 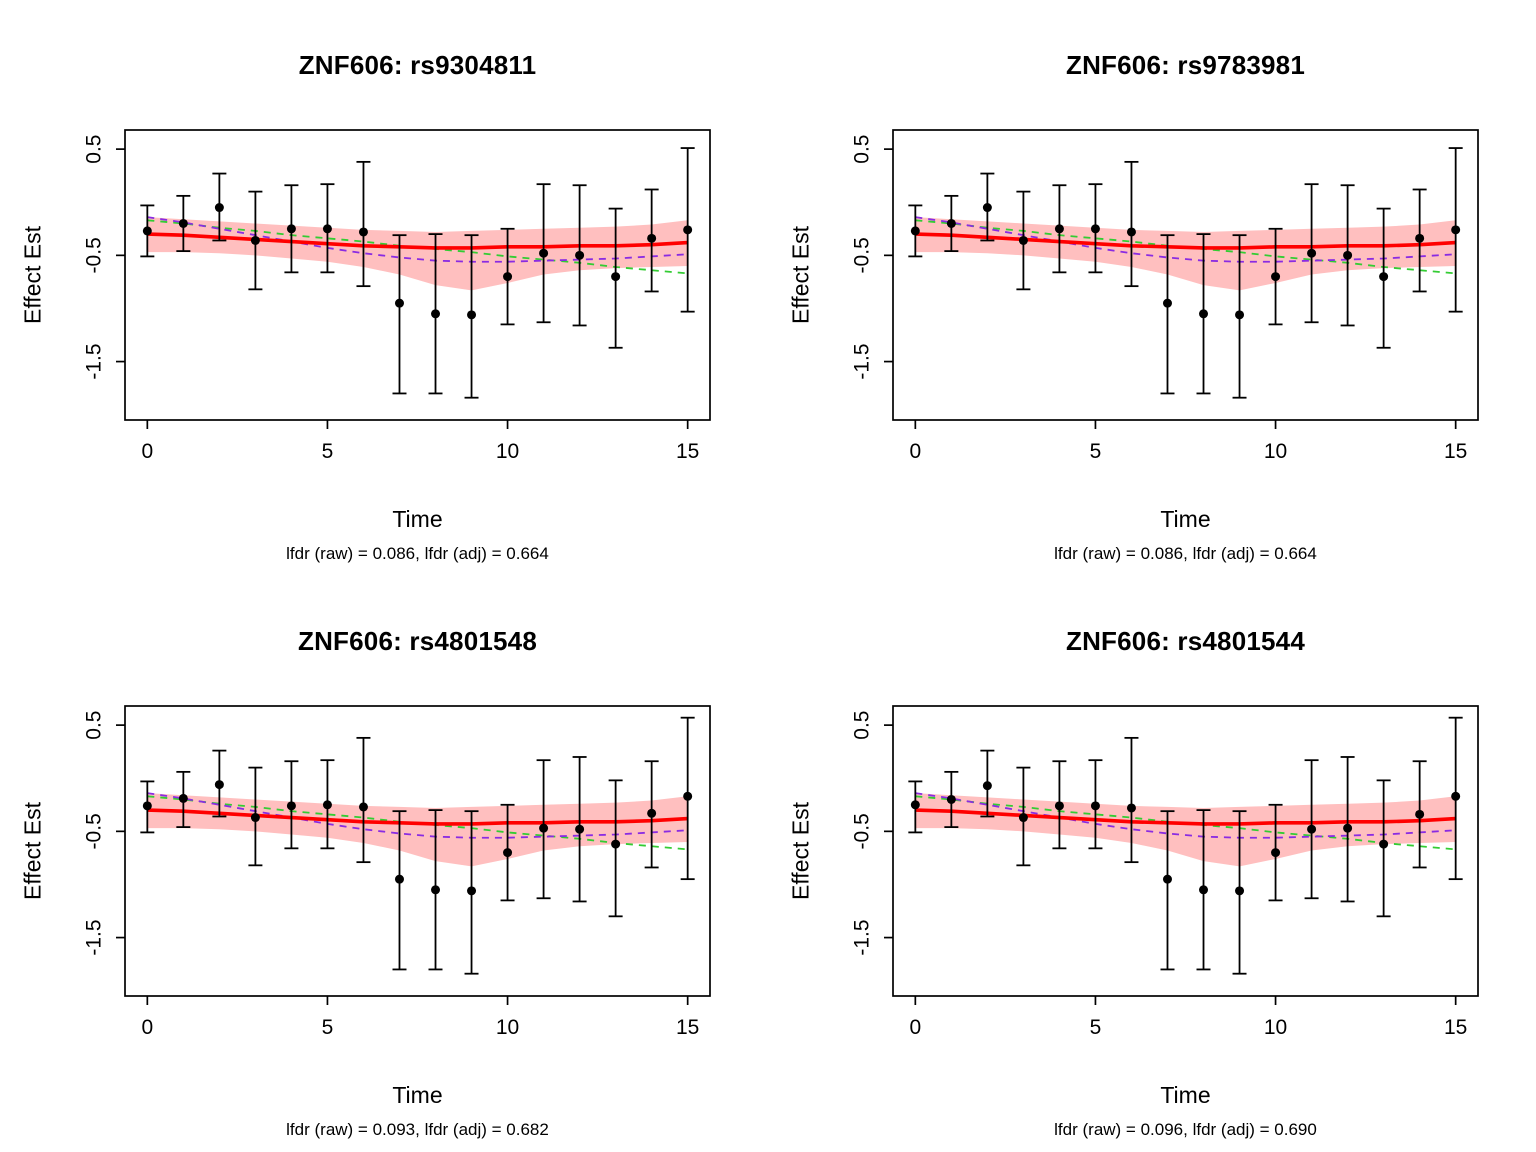 What do you see at coordinates (417, 1129) in the screenshot?
I see `lfdr-subtitle: lfdr (raw) = 0.093, lfdr (adj) = 0.682` at bounding box center [417, 1129].